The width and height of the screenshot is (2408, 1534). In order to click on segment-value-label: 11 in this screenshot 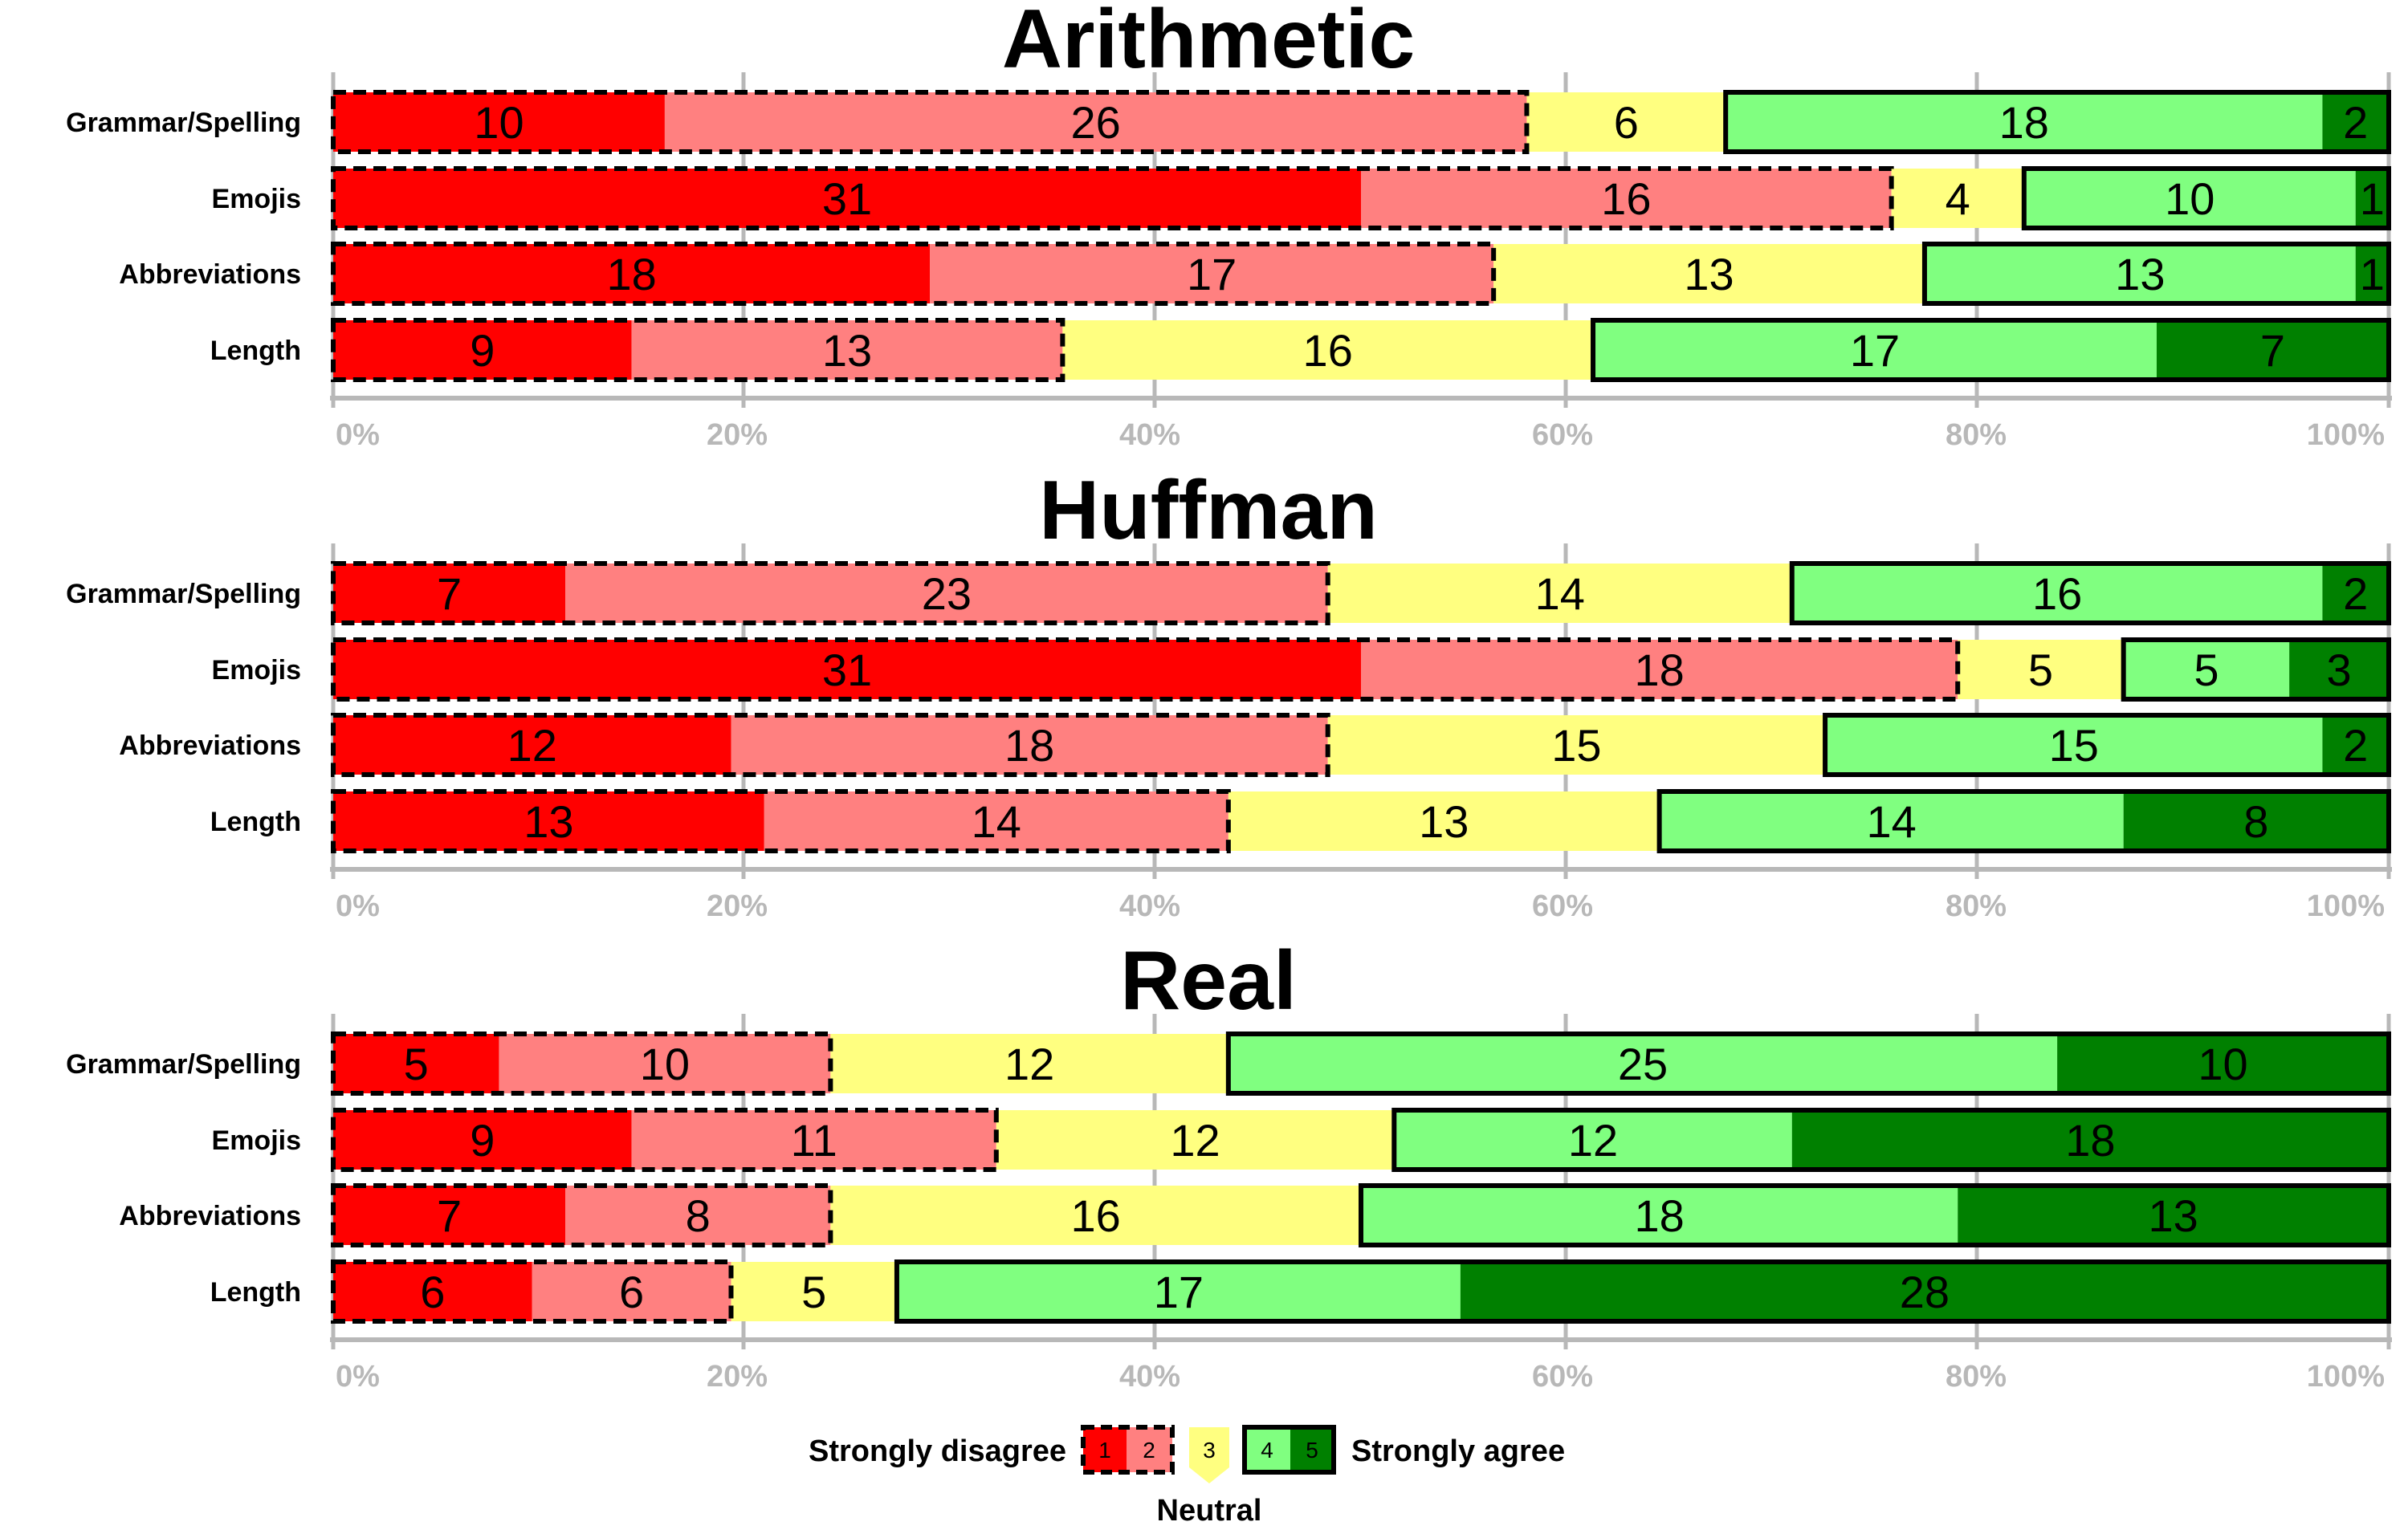, I will do `click(814, 1140)`.